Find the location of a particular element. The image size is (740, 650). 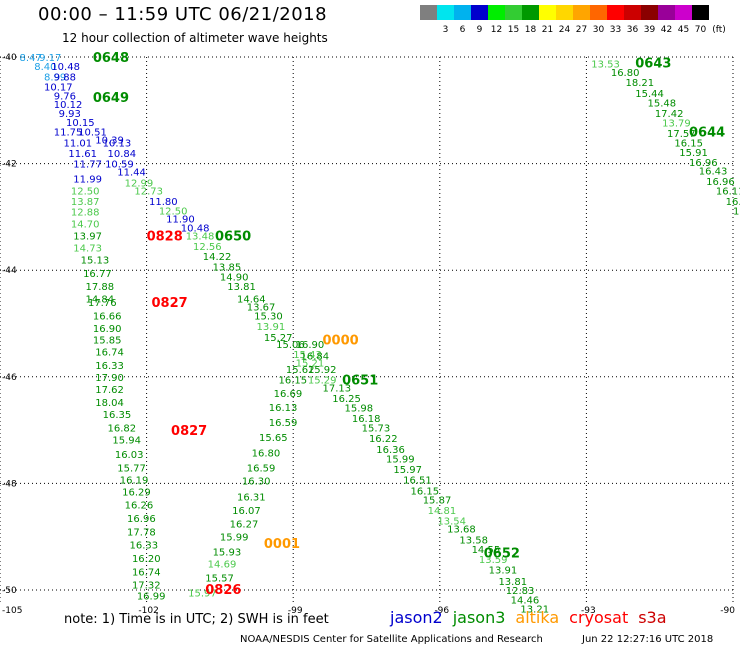

jason3-swh-value: 18.04 is located at coordinates (109, 403).